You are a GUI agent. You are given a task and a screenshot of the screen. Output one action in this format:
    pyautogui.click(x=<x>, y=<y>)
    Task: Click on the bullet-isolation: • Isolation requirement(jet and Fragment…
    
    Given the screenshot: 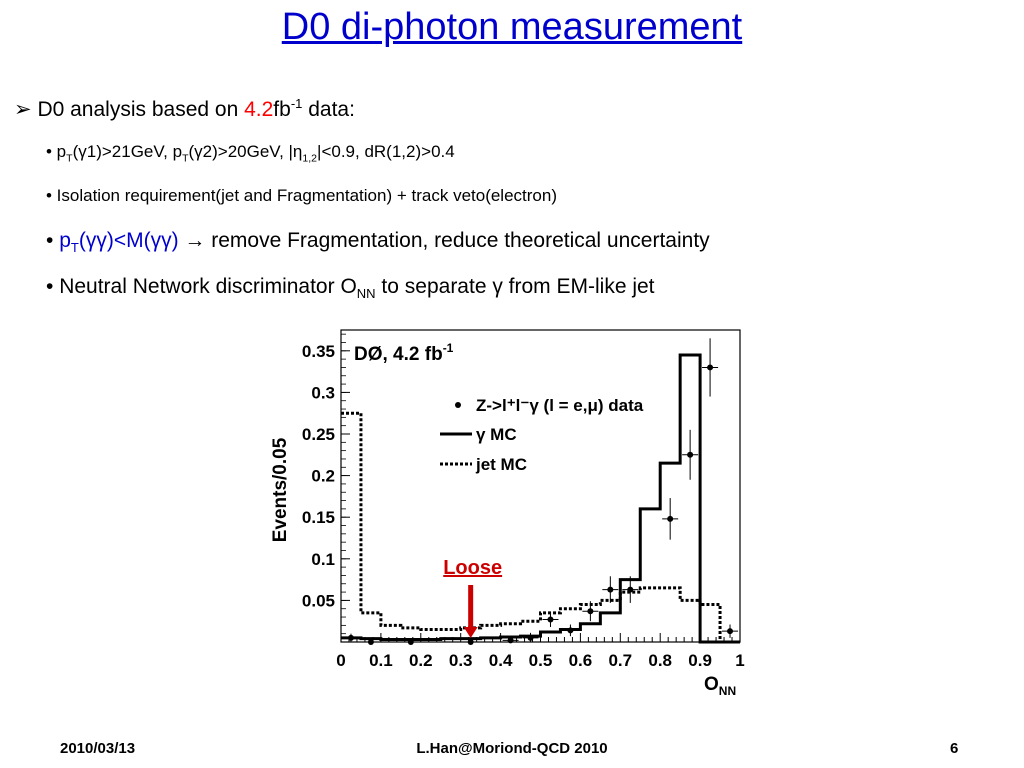 What is the action you would take?
    pyautogui.click(x=301, y=196)
    